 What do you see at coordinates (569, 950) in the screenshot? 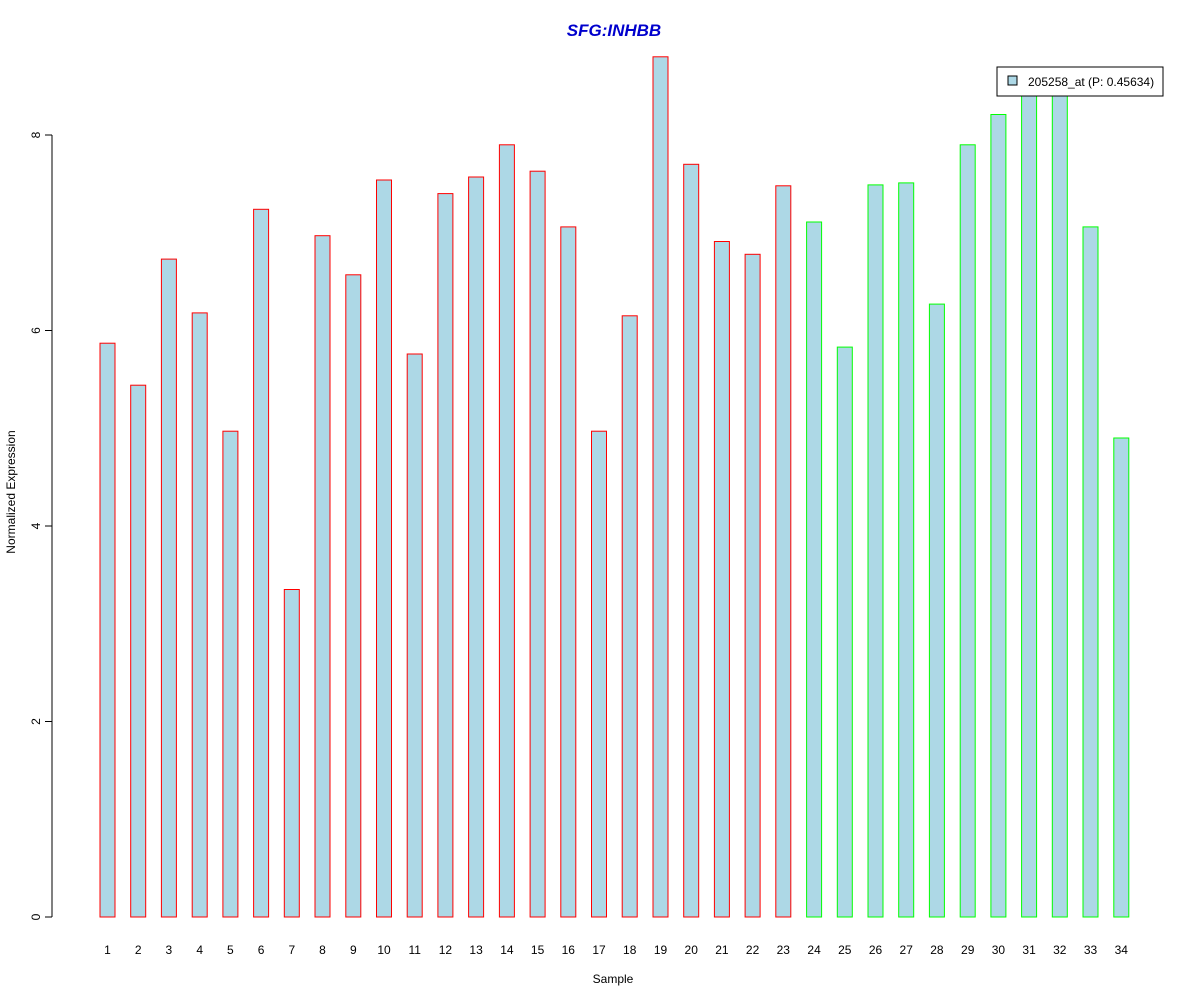
I see `x-tick-label: 16` at bounding box center [569, 950].